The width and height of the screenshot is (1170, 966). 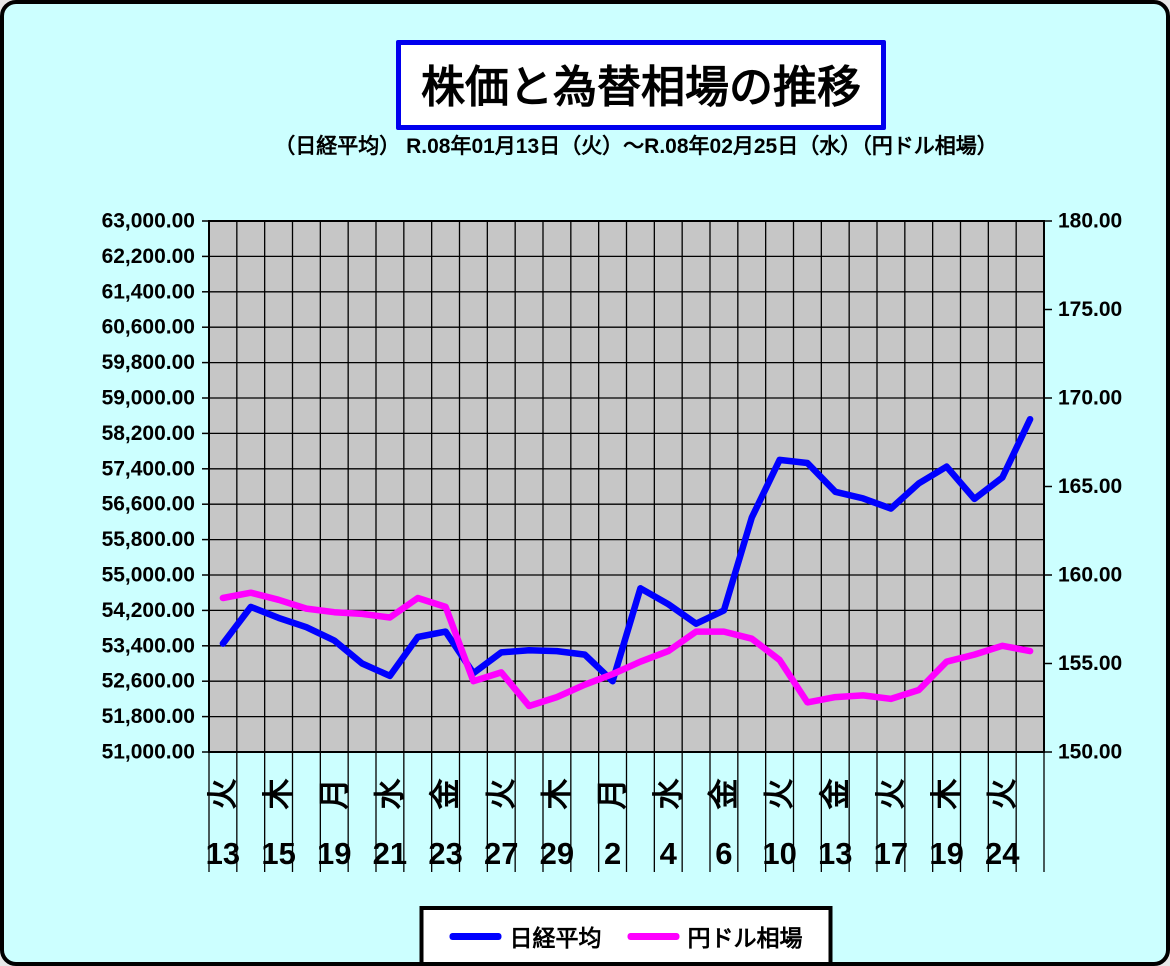 What do you see at coordinates (148, 256) in the screenshot?
I see `left-axis-label: 62,200.00` at bounding box center [148, 256].